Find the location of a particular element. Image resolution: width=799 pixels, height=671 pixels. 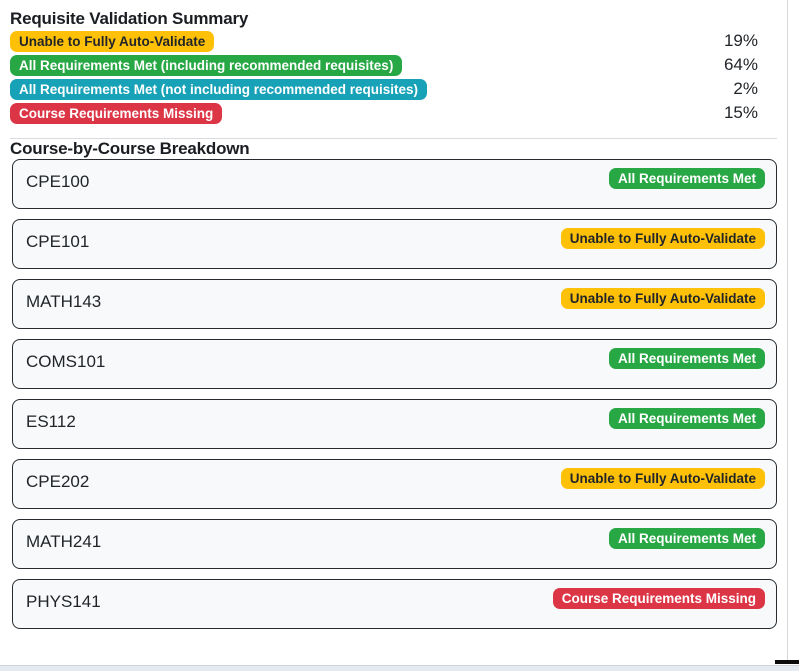

status-badge-unable: Unable to Fully Auto-Validate is located at coordinates (112, 41).